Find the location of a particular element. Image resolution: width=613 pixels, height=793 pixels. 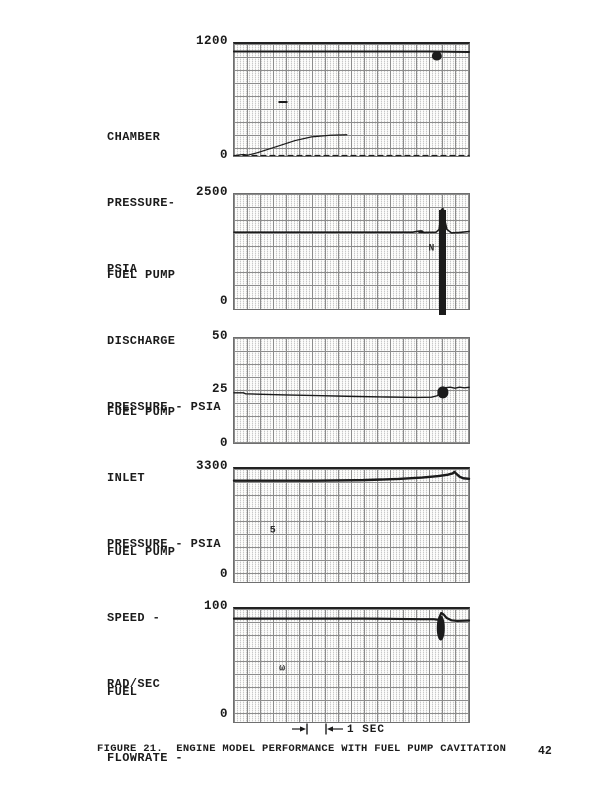

chart1-trace-canvas is located at coordinates (351, 100).